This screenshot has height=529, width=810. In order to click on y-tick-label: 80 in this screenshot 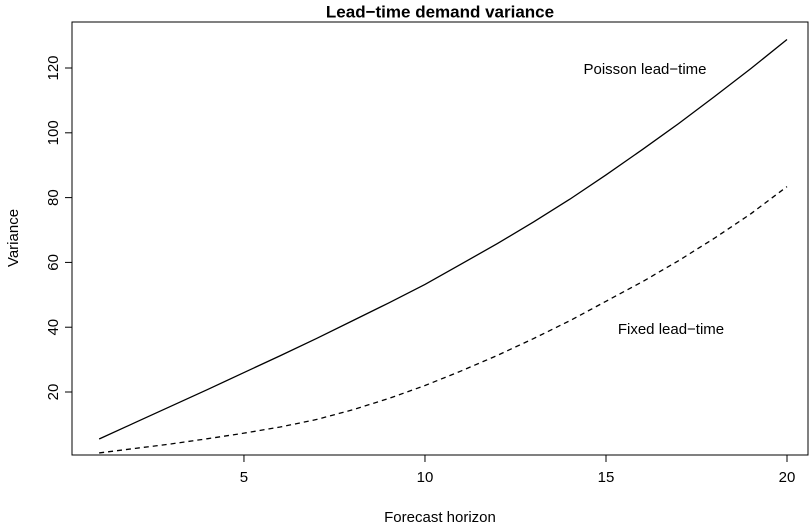, I will do `click(53, 197)`.